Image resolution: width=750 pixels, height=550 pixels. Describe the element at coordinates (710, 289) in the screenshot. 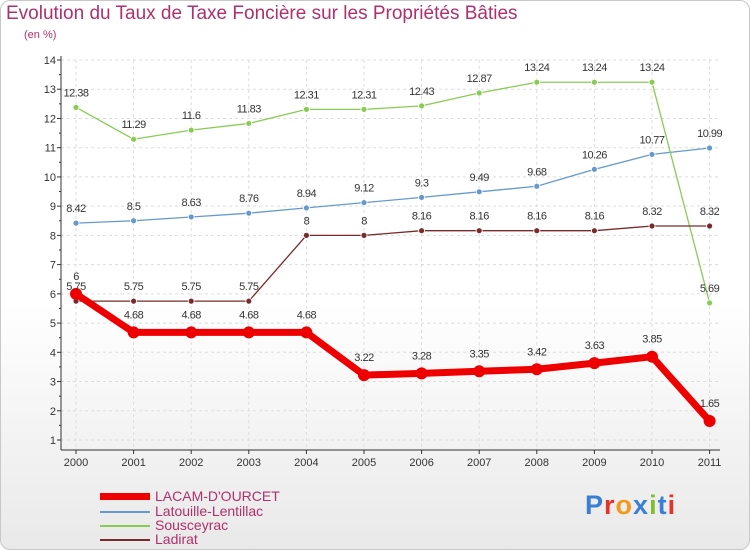

I see `data-label: 5.69` at that location.